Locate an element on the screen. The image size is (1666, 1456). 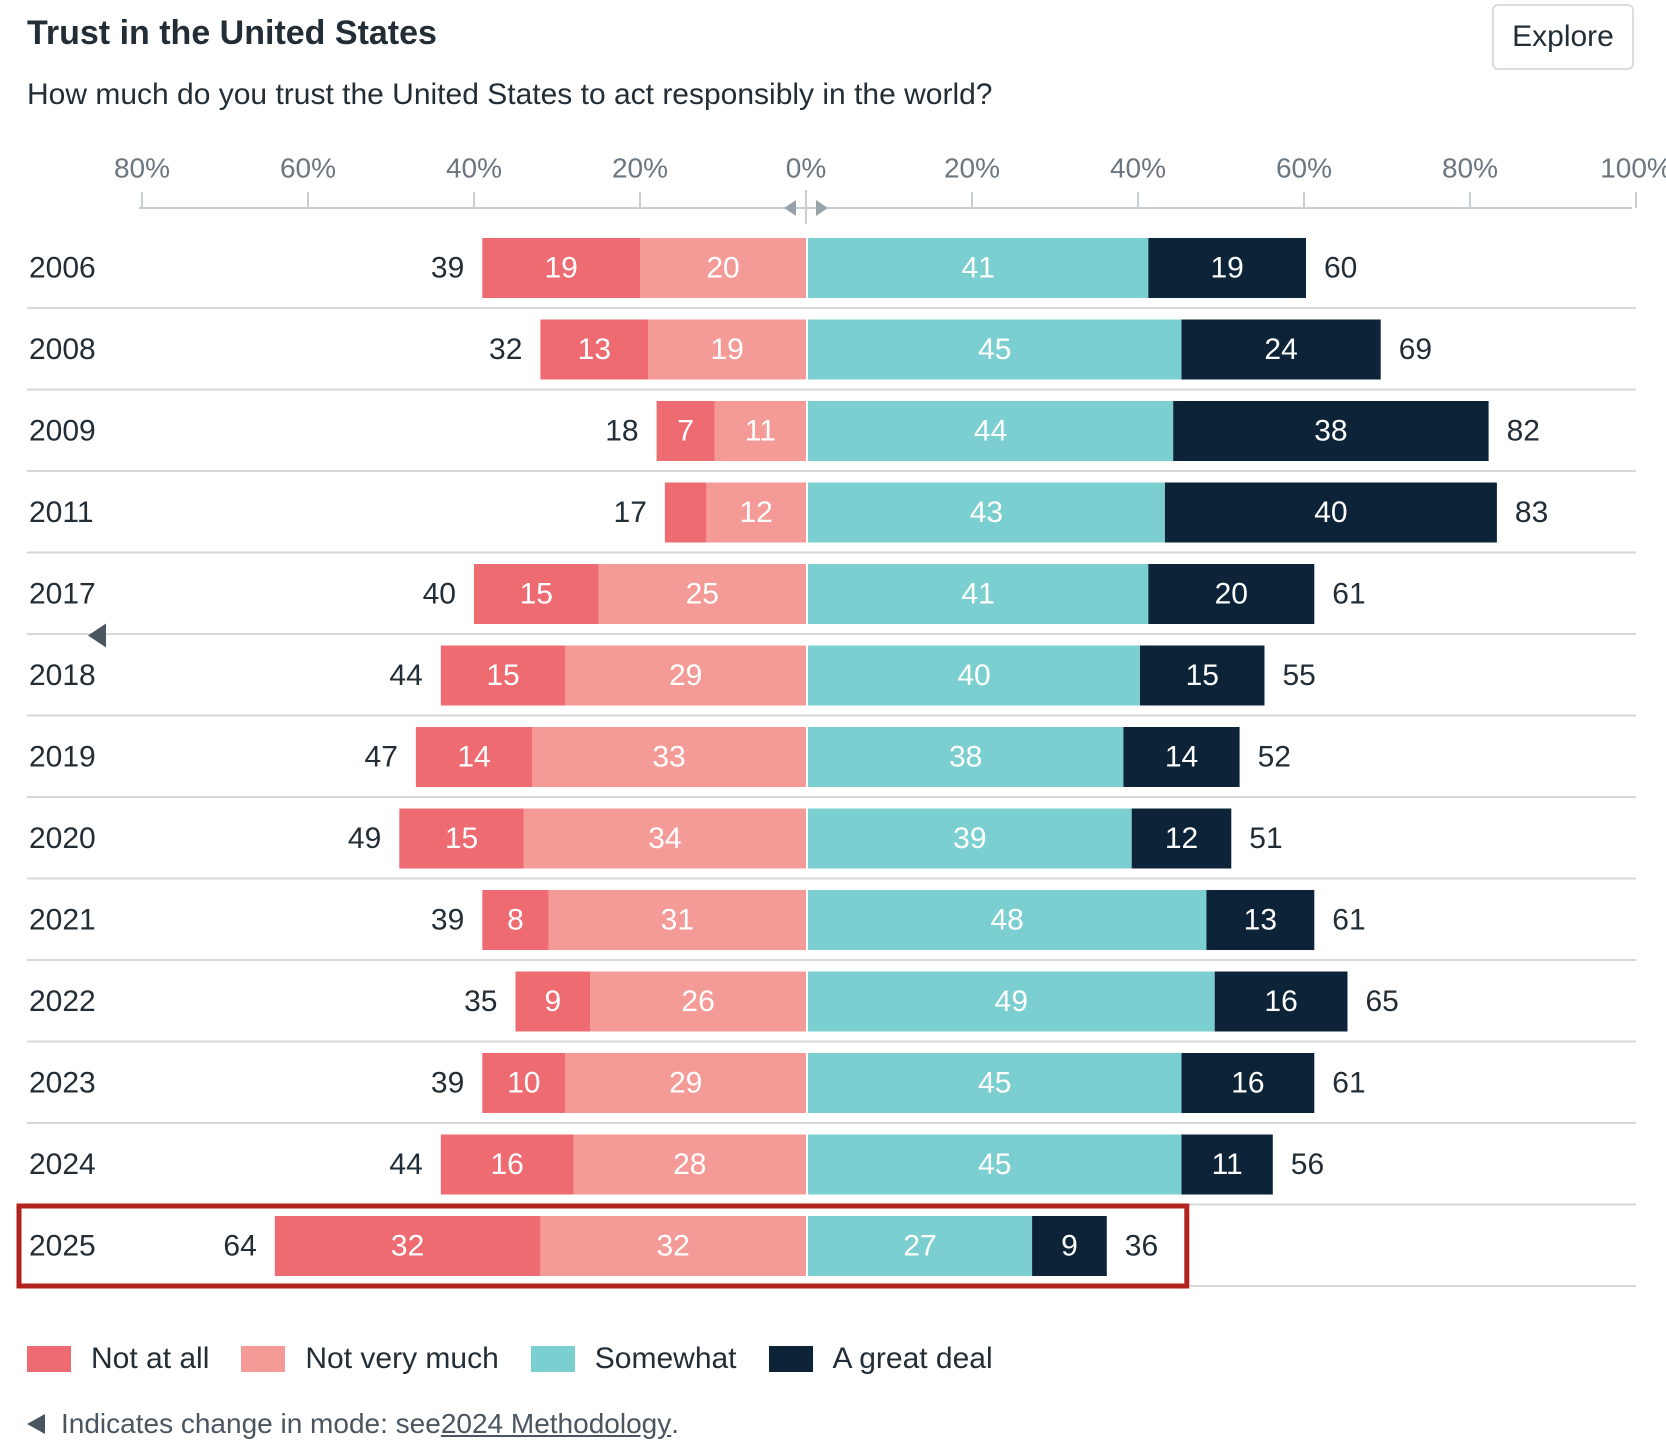
bar-value-label: 32 is located at coordinates (673, 1246).